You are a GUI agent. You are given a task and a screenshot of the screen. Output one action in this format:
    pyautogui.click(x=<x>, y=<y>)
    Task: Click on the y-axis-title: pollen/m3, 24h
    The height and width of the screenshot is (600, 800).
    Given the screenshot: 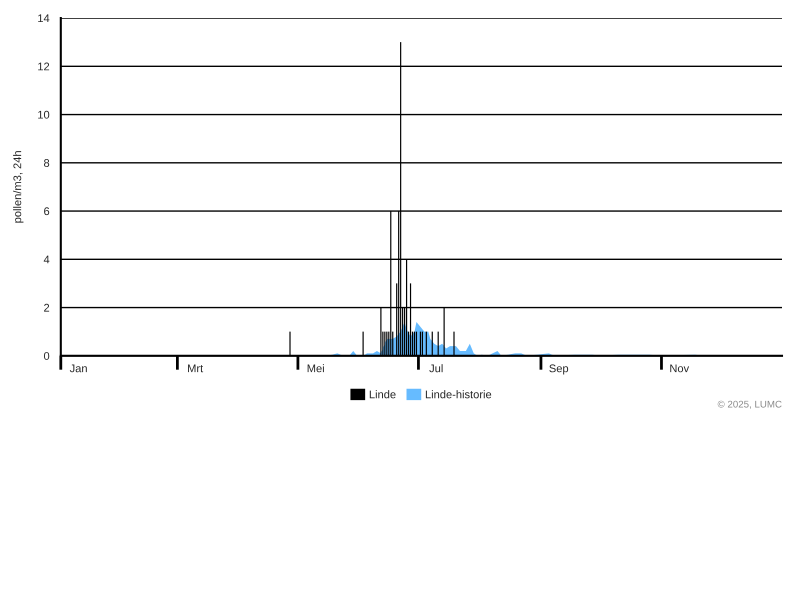 What is the action you would take?
    pyautogui.click(x=18, y=187)
    